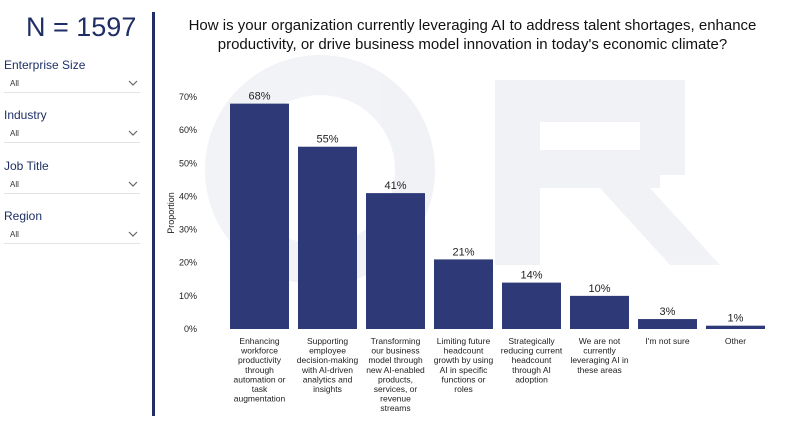 This screenshot has width=800, height=421. I want to click on region-label: Region, so click(23, 216).